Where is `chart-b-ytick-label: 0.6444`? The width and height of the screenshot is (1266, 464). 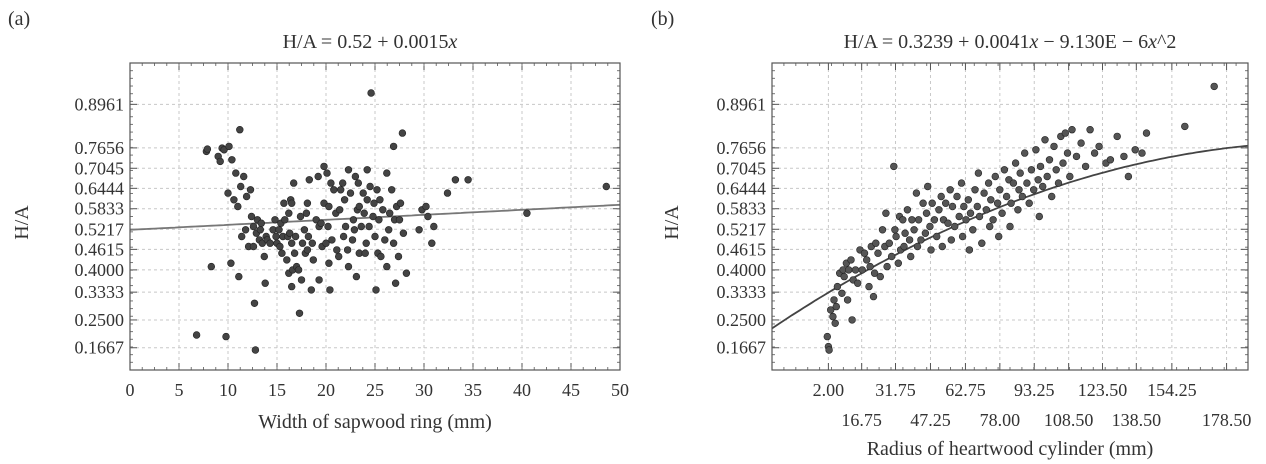 chart-b-ytick-label: 0.6444 is located at coordinates (742, 188).